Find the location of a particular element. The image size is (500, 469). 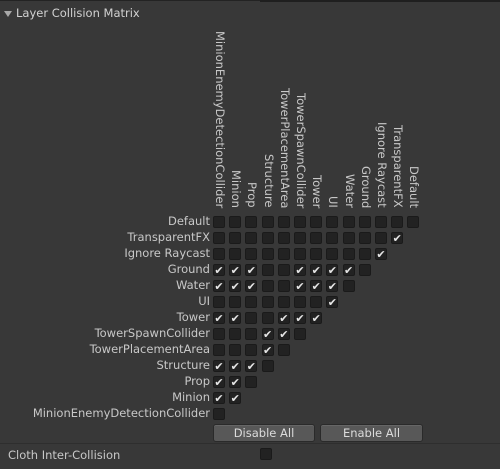

layer-collision-matrix-foldout: Layer Collision Matrix is located at coordinates (72, 13).